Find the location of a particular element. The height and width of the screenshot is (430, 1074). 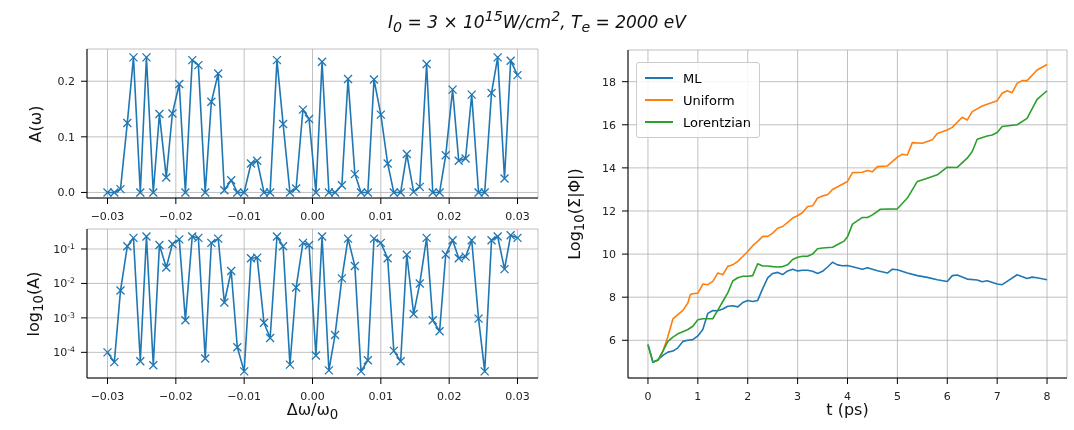

y-tick-label: 10$^{-4}$ is located at coordinates (64, 352).